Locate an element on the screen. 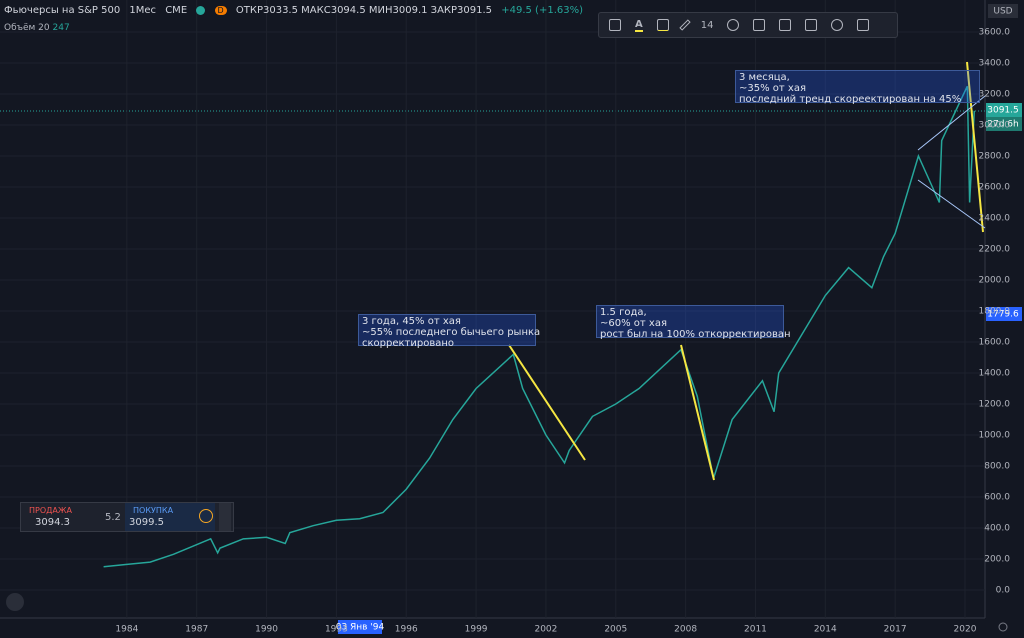 Image resolution: width=1024 pixels, height=638 pixels. logo-button is located at coordinates (15, 602).